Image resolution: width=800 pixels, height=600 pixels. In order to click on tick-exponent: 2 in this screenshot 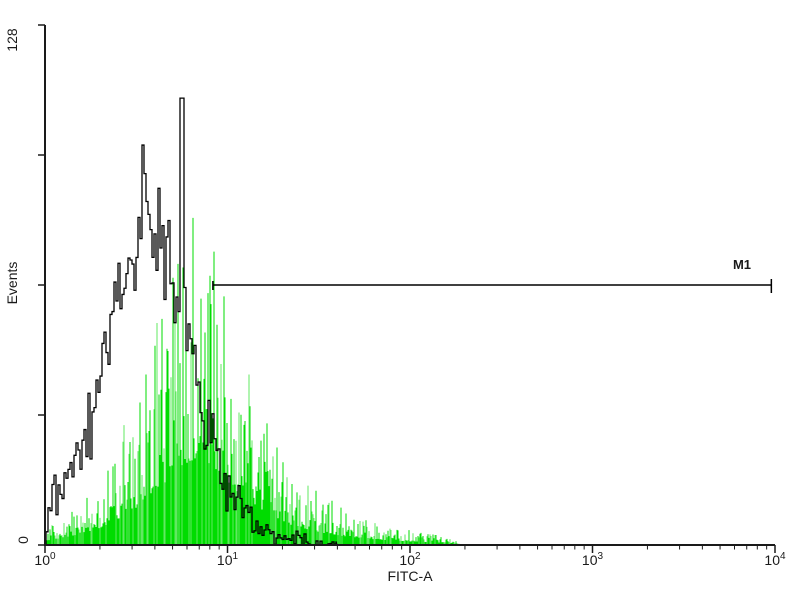, I will do `click(418, 556)`.